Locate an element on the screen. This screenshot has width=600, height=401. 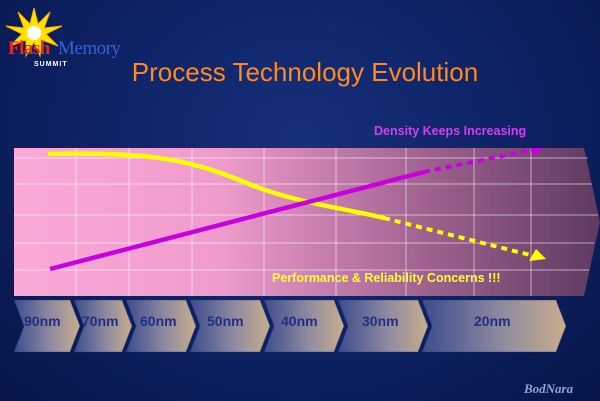
flash-memory-summit-logo: Flash Memory SUMMIT is located at coordinates (62, 37).